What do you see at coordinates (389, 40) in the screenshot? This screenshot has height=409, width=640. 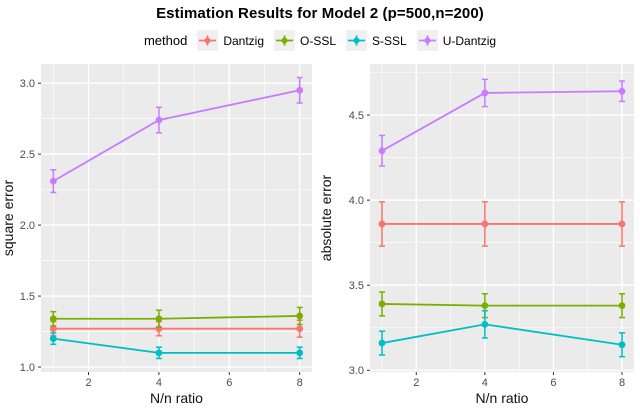 I see `legend-item-label: S-SSL` at bounding box center [389, 40].